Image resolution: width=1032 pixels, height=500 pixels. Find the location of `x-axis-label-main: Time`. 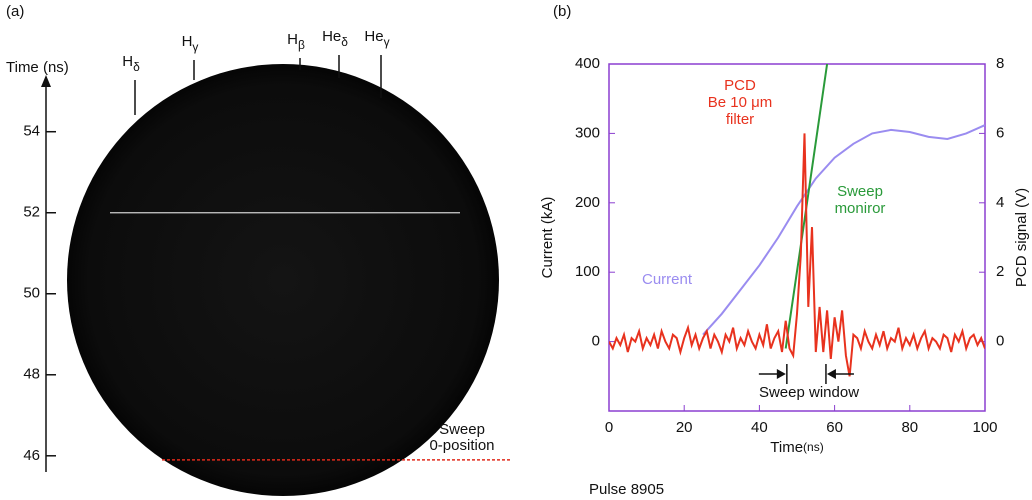

x-axis-label-main: Time is located at coordinates (786, 447).